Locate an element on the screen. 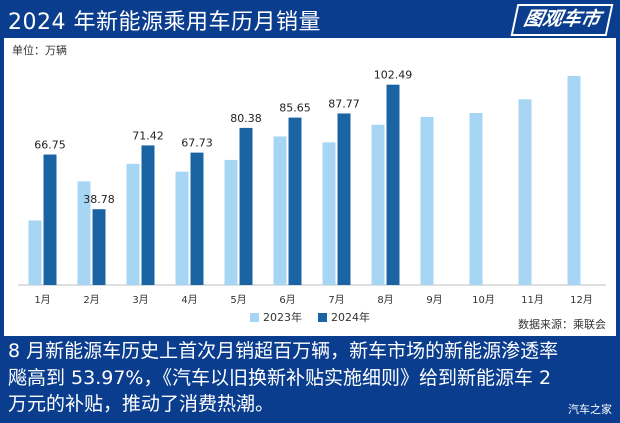 The width and height of the screenshot is (620, 423). data-label-2024-8: 102.49 is located at coordinates (393, 75).